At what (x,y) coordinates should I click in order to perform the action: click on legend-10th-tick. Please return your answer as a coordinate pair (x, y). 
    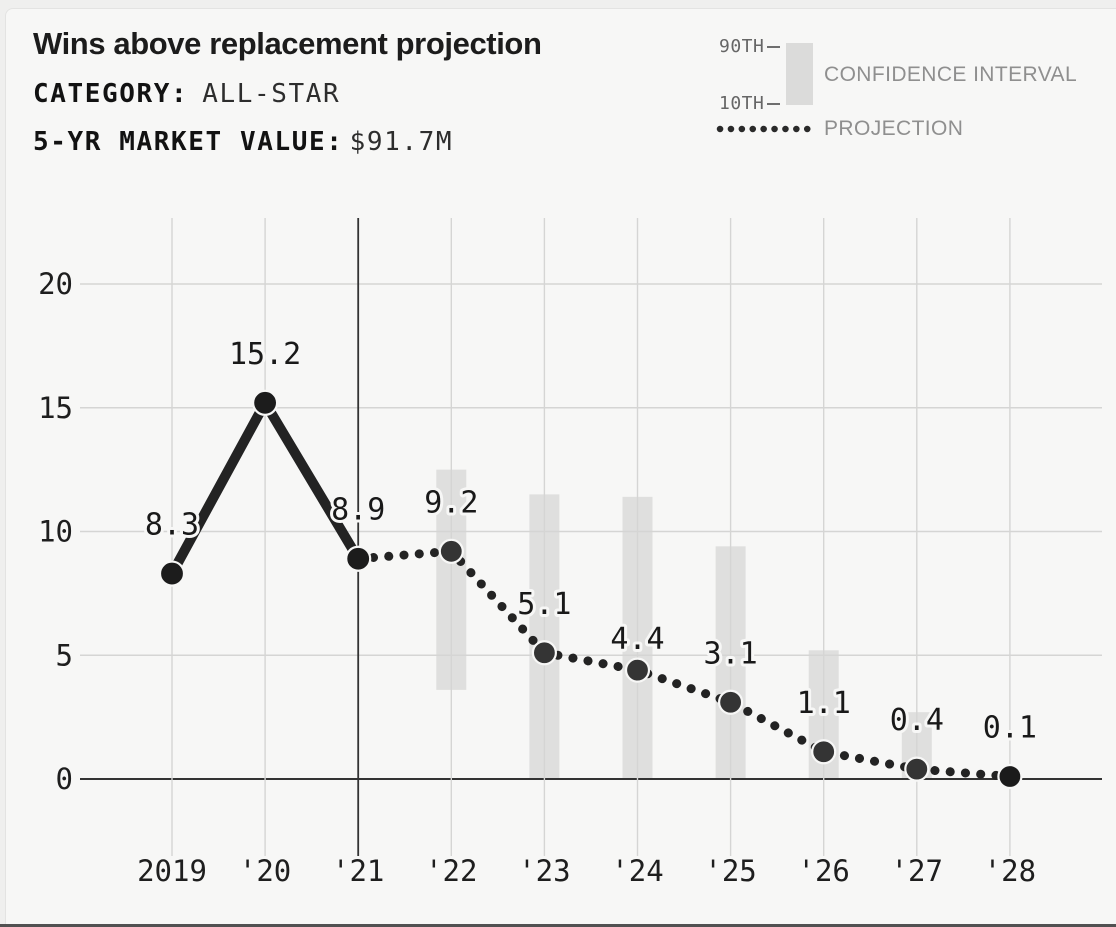
    Looking at the image, I should click on (774, 103).